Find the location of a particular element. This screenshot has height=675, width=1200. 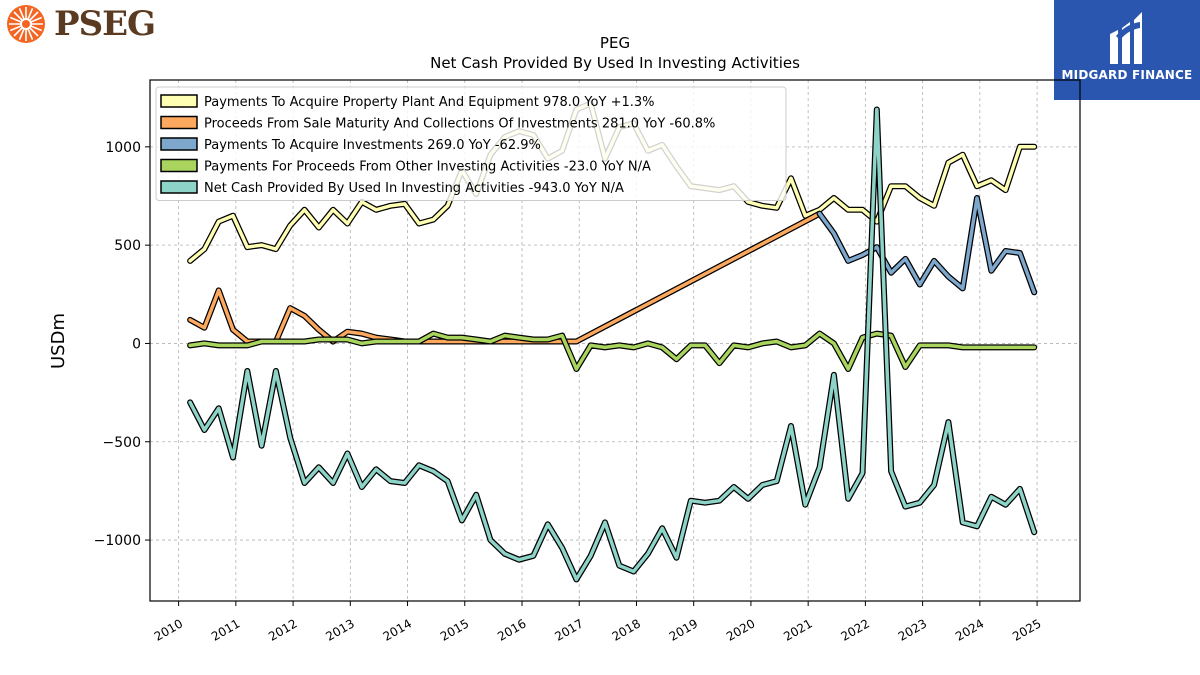

chart-title: PEG is located at coordinates (615, 43).